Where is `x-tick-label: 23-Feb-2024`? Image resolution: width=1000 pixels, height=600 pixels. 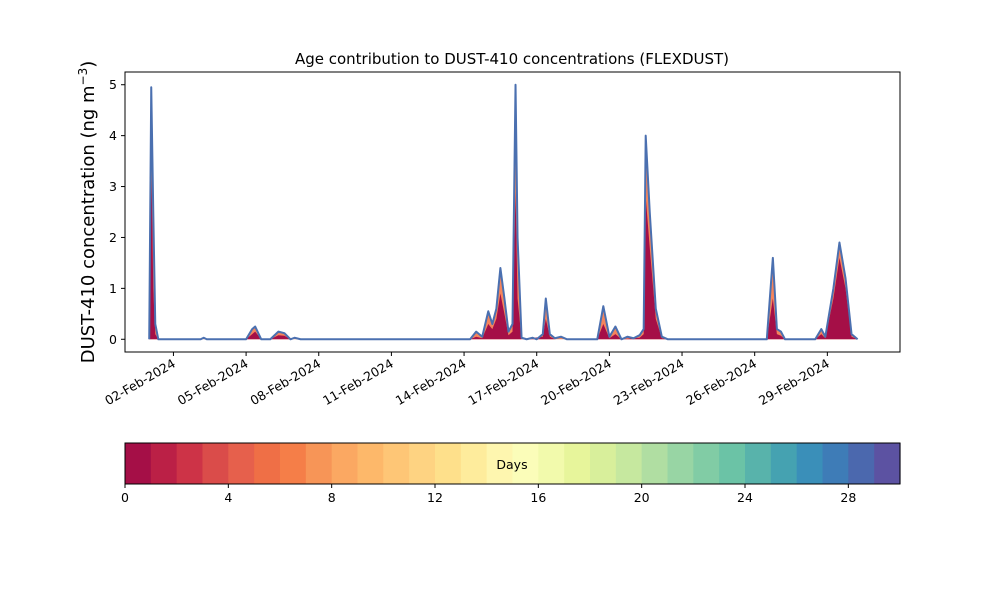
x-tick-label: 23-Feb-2024 is located at coordinates (649, 382).